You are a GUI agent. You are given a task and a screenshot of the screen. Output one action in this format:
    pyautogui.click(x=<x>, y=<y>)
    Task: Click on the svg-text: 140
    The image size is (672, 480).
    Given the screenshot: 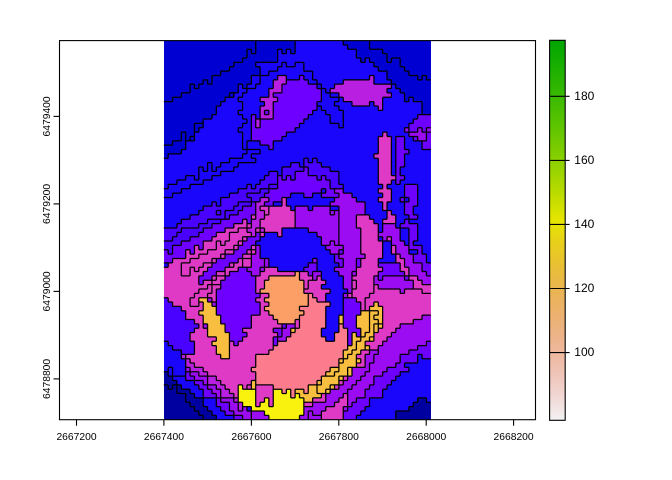 What is the action you would take?
    pyautogui.click(x=584, y=224)
    